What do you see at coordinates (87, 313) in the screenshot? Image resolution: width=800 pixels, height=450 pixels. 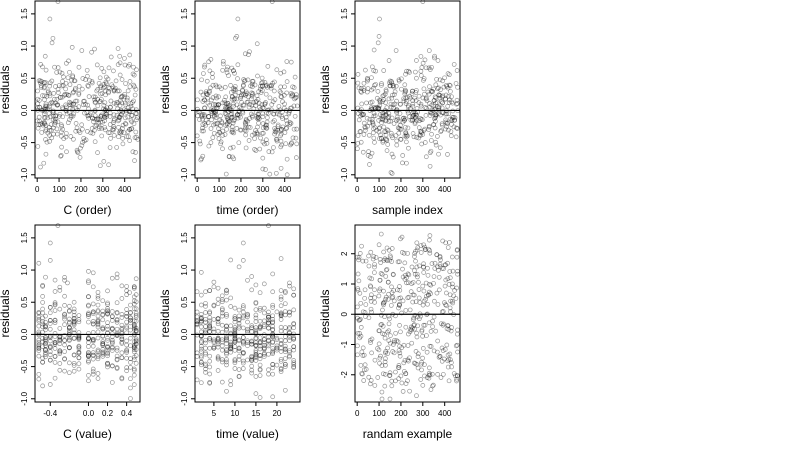 I see `plot-frame` at bounding box center [87, 313].